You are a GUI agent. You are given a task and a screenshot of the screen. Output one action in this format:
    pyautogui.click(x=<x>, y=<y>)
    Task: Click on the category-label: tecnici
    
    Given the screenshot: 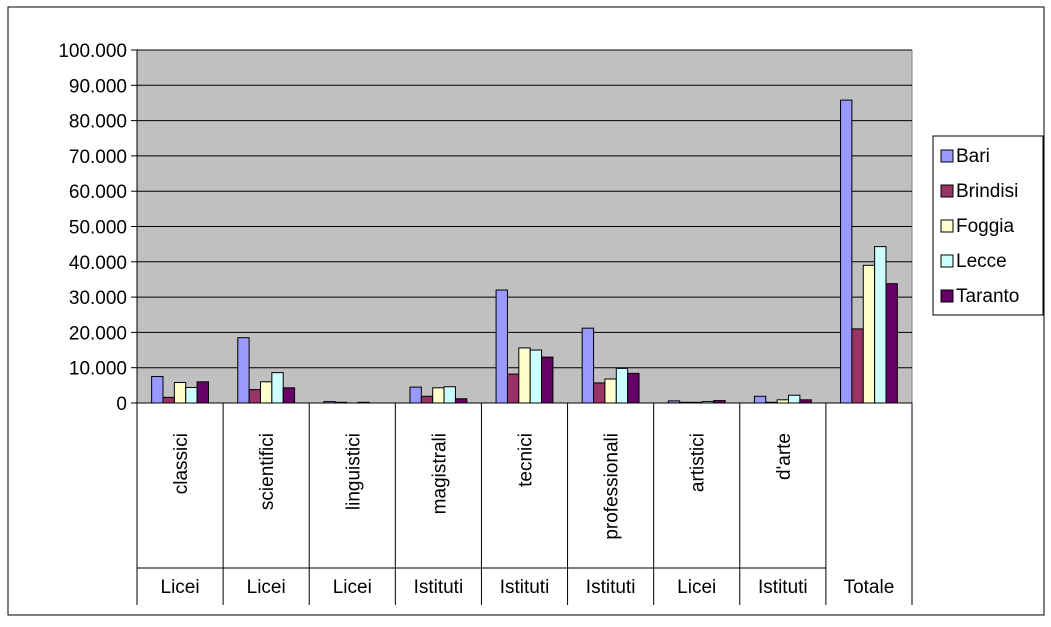 What is the action you would take?
    pyautogui.click(x=526, y=460)
    